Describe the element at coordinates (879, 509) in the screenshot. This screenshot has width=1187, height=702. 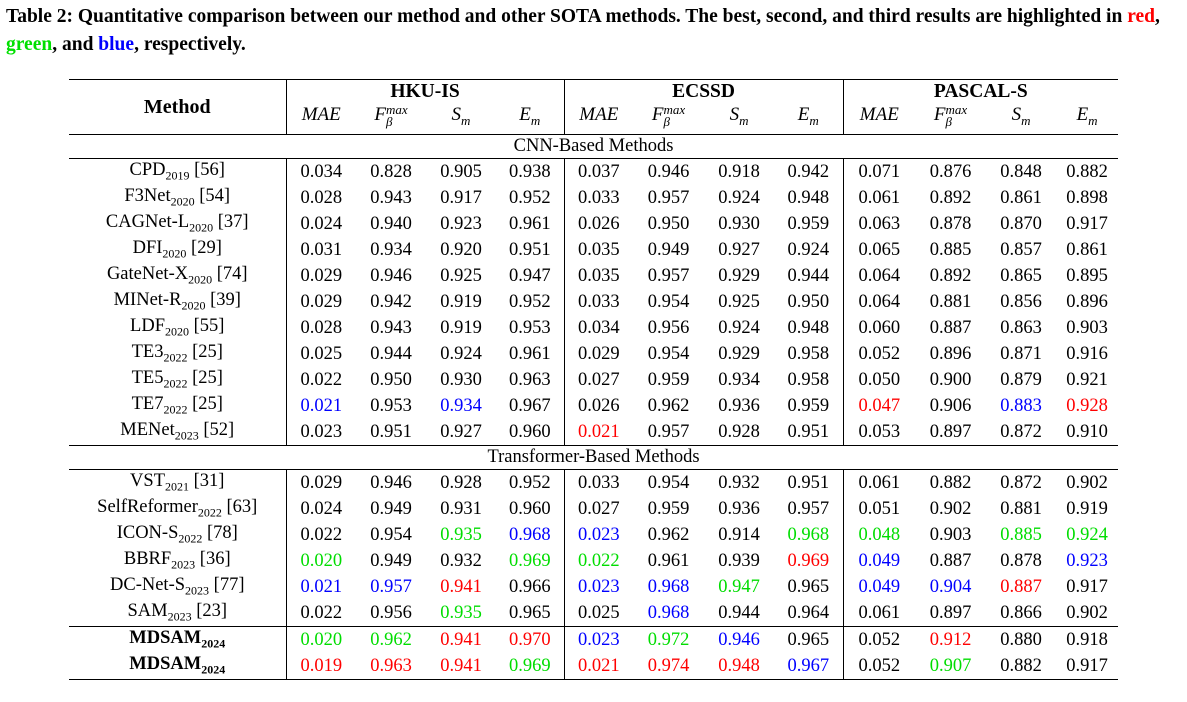
I see `metric-value: 0.051` at that location.